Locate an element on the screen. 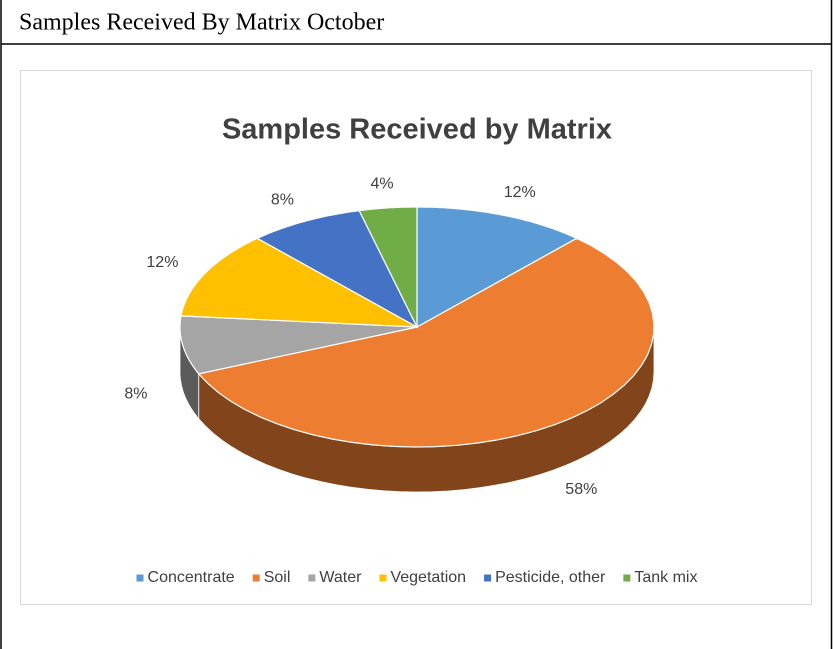 Image resolution: width=833 pixels, height=649 pixels. data-label: 4% is located at coordinates (381, 183).